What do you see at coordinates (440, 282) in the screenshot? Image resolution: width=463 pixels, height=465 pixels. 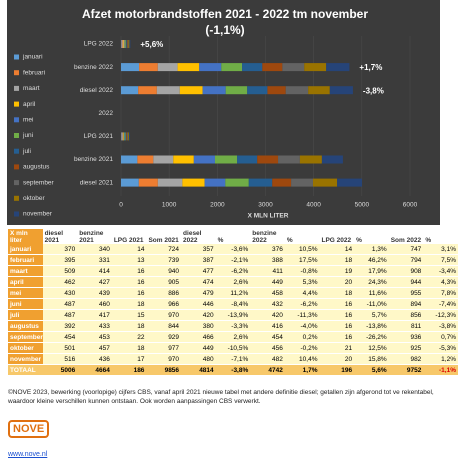 I see `table-cell: 4,3%` at bounding box center [440, 282].